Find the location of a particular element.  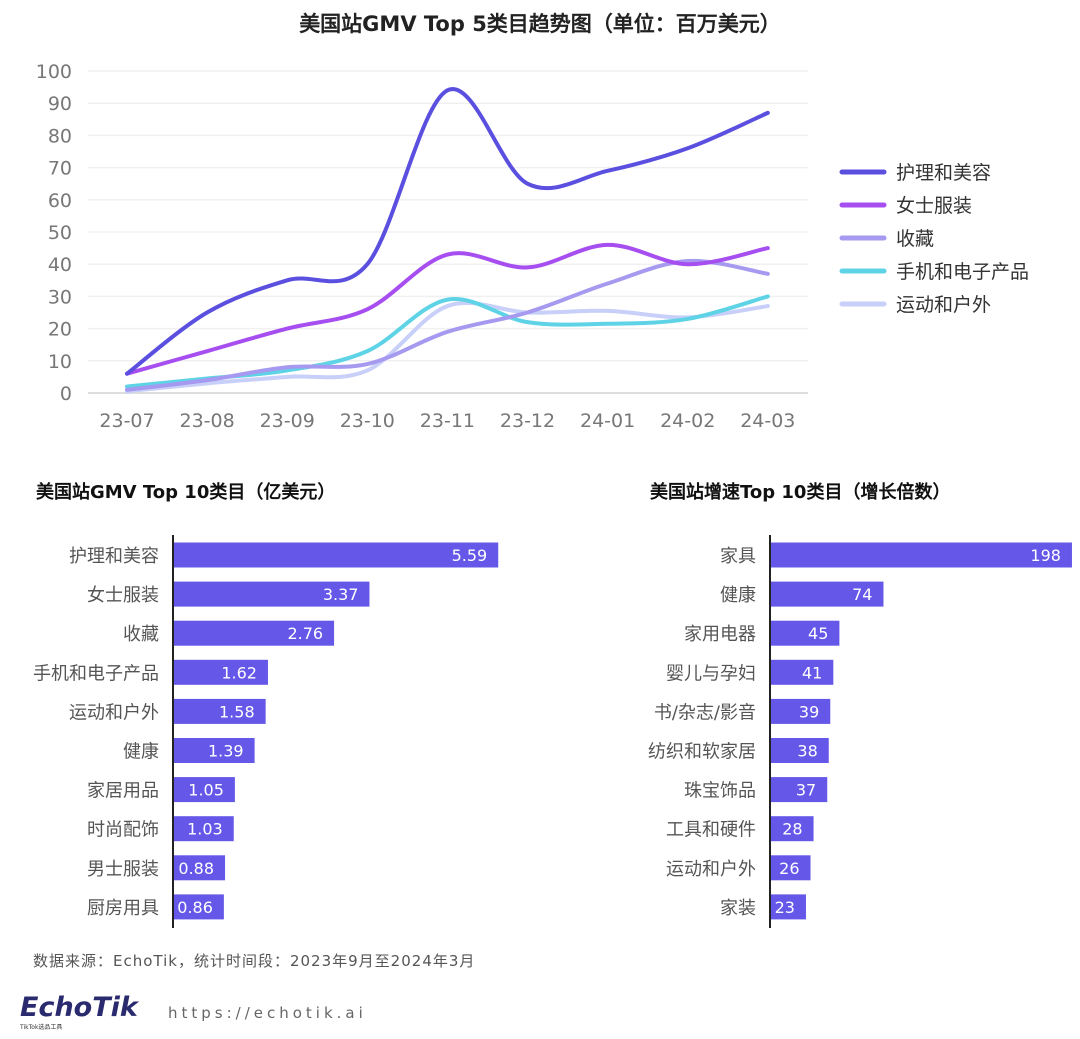

x-tick-label: 23-09 is located at coordinates (287, 421).